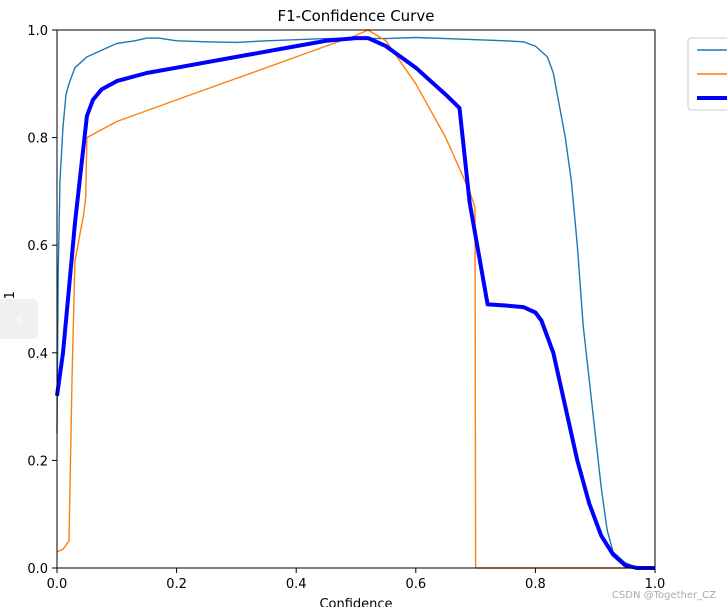 This screenshot has height=607, width=727. Describe the element at coordinates (37, 31) in the screenshot. I see `y-tick-label: 1.0` at that location.